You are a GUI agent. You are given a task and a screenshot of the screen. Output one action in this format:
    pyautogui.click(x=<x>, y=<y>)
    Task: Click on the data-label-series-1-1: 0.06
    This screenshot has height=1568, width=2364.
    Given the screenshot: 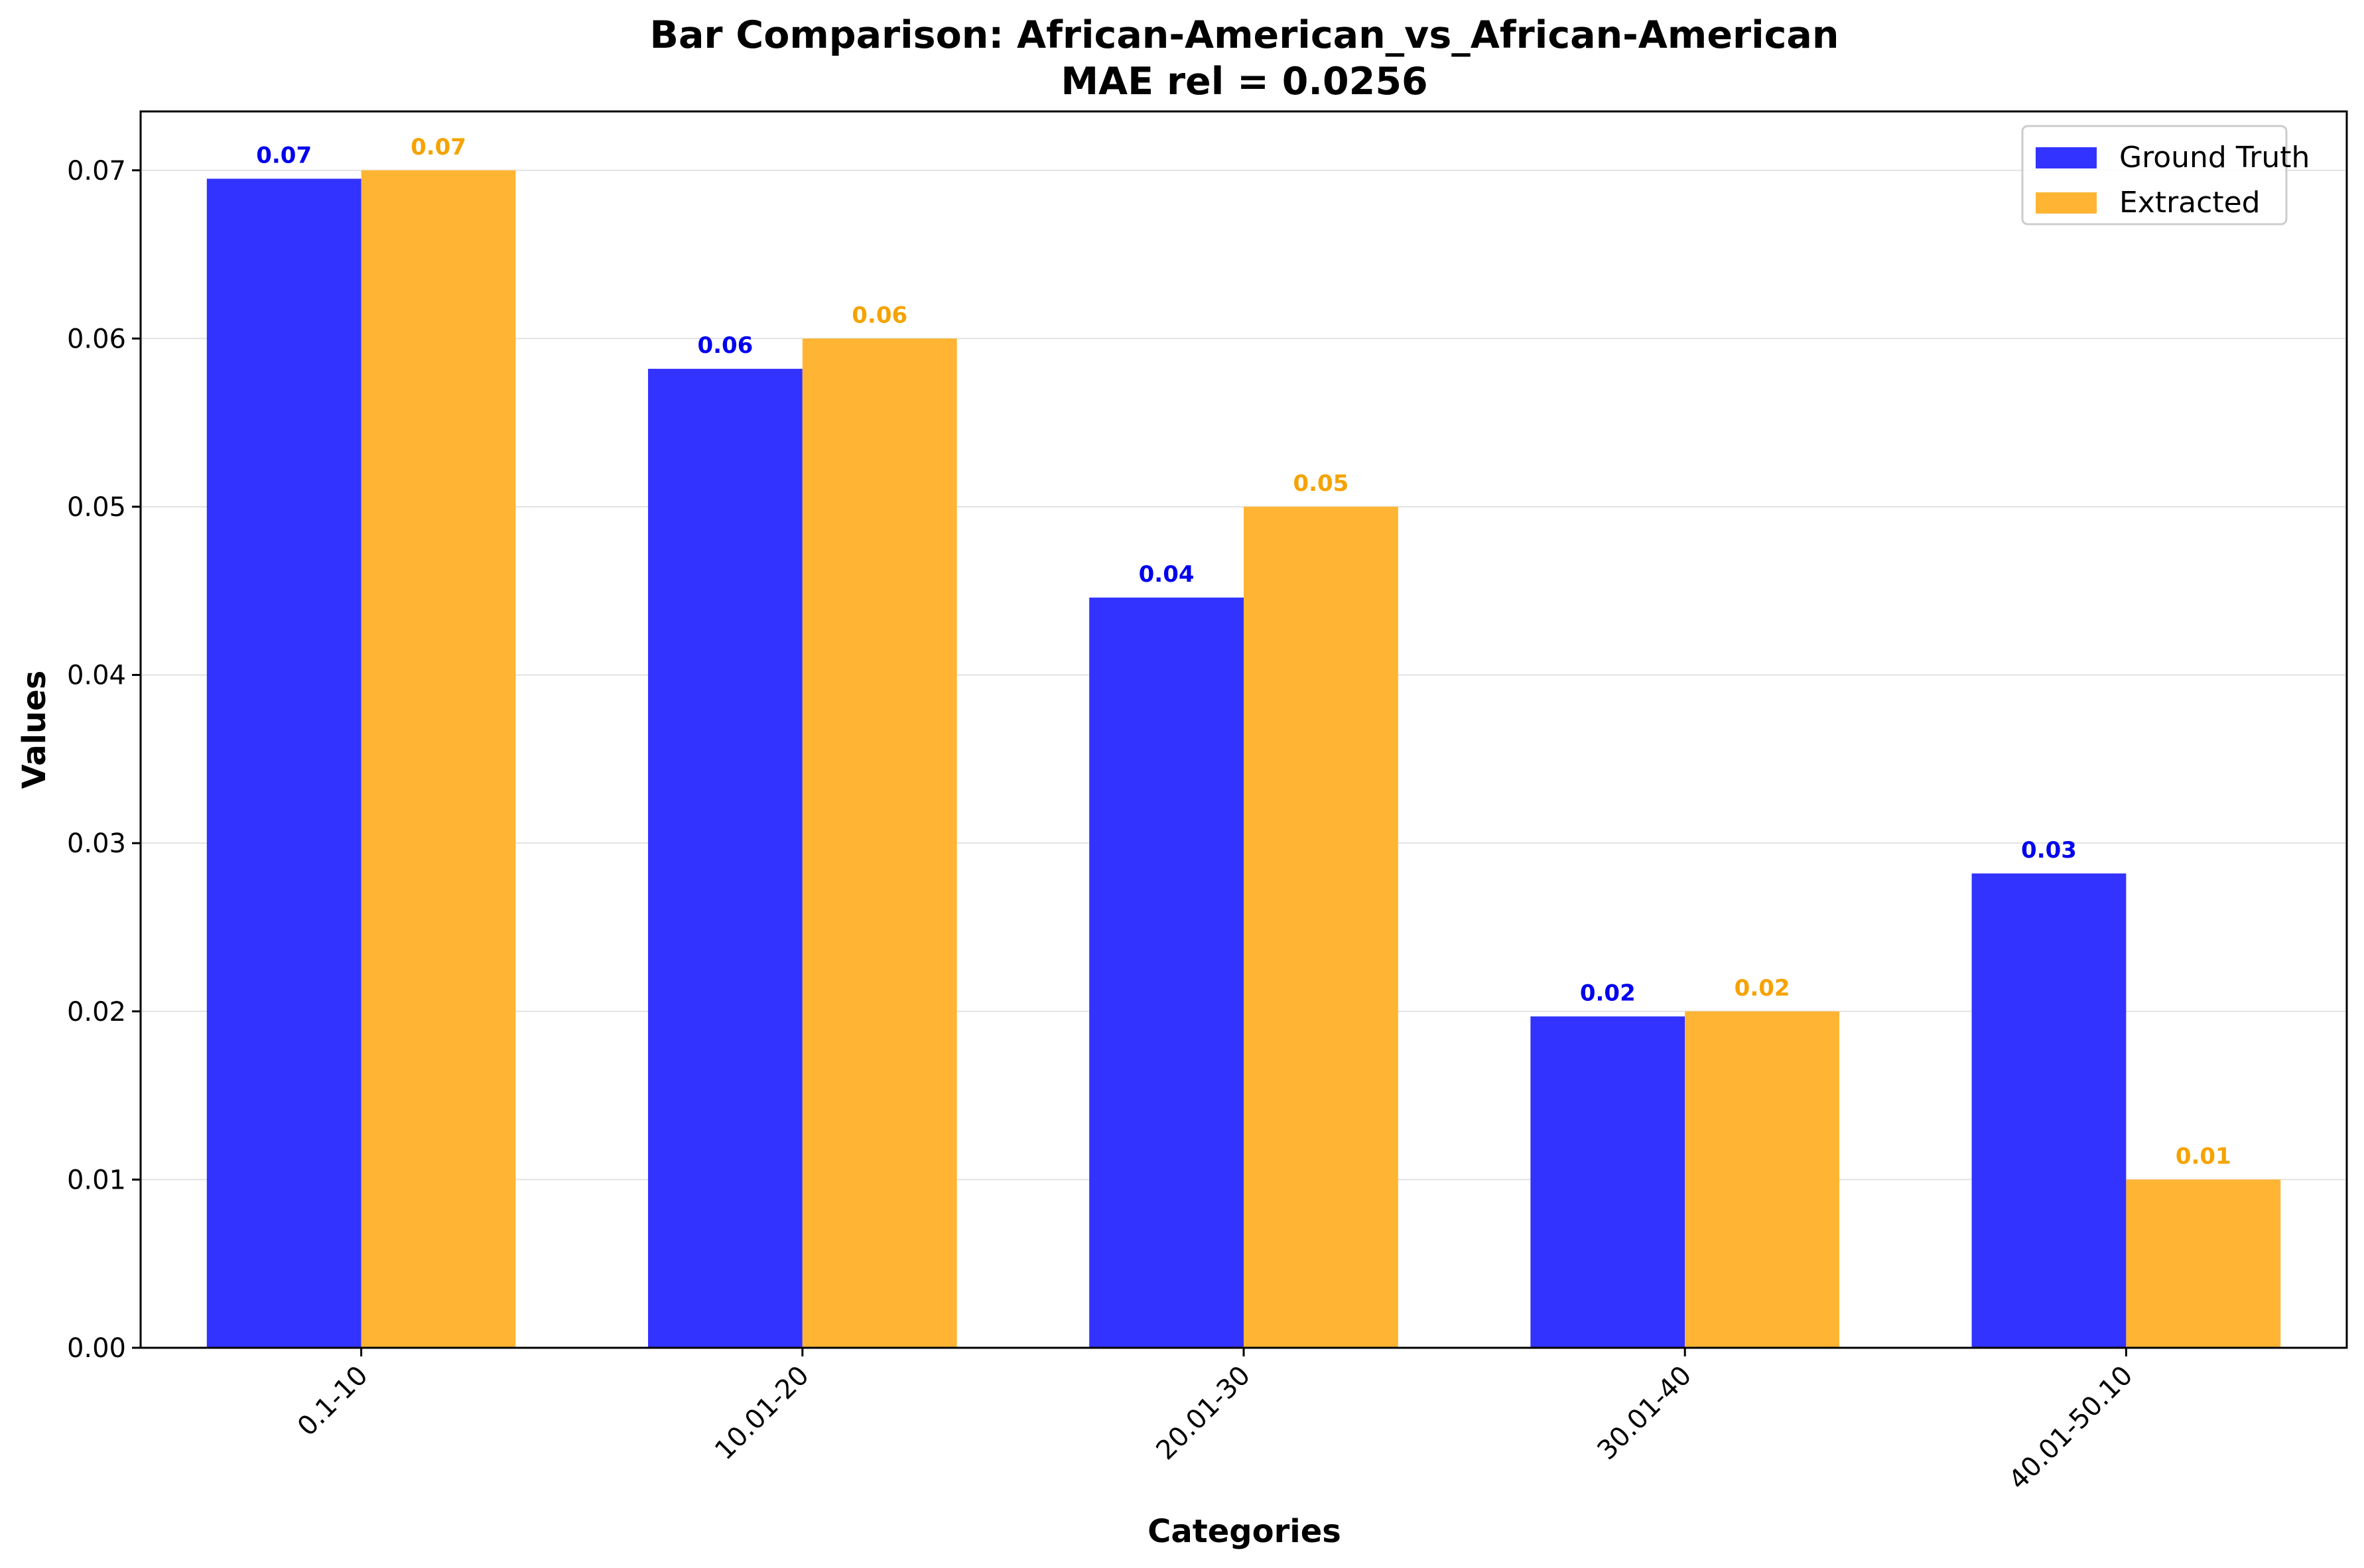 What is the action you would take?
    pyautogui.click(x=879, y=315)
    